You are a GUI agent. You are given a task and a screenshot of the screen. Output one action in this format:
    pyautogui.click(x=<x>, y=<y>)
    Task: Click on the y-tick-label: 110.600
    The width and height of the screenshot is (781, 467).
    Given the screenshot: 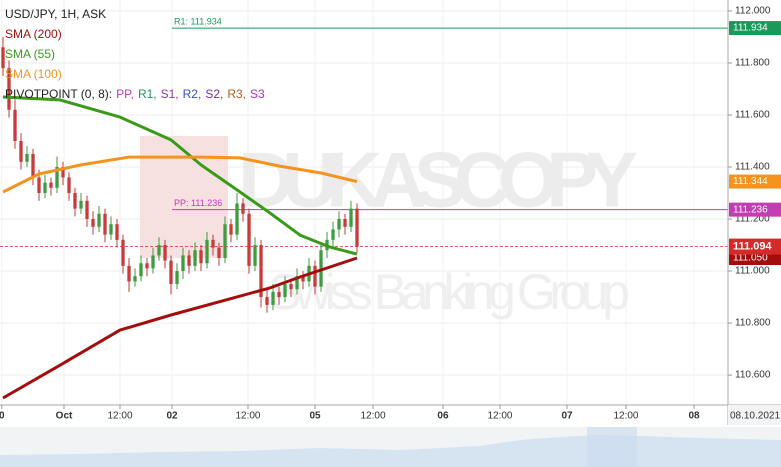 What is the action you would take?
    pyautogui.click(x=753, y=375)
    